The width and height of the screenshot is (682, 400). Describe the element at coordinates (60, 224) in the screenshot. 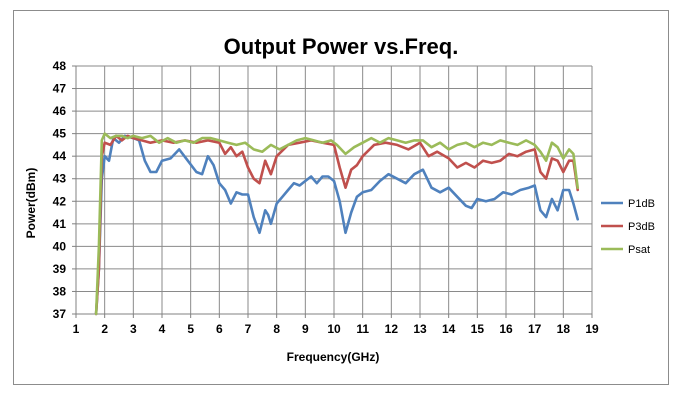

I see `y-tick-label: 41` at that location.